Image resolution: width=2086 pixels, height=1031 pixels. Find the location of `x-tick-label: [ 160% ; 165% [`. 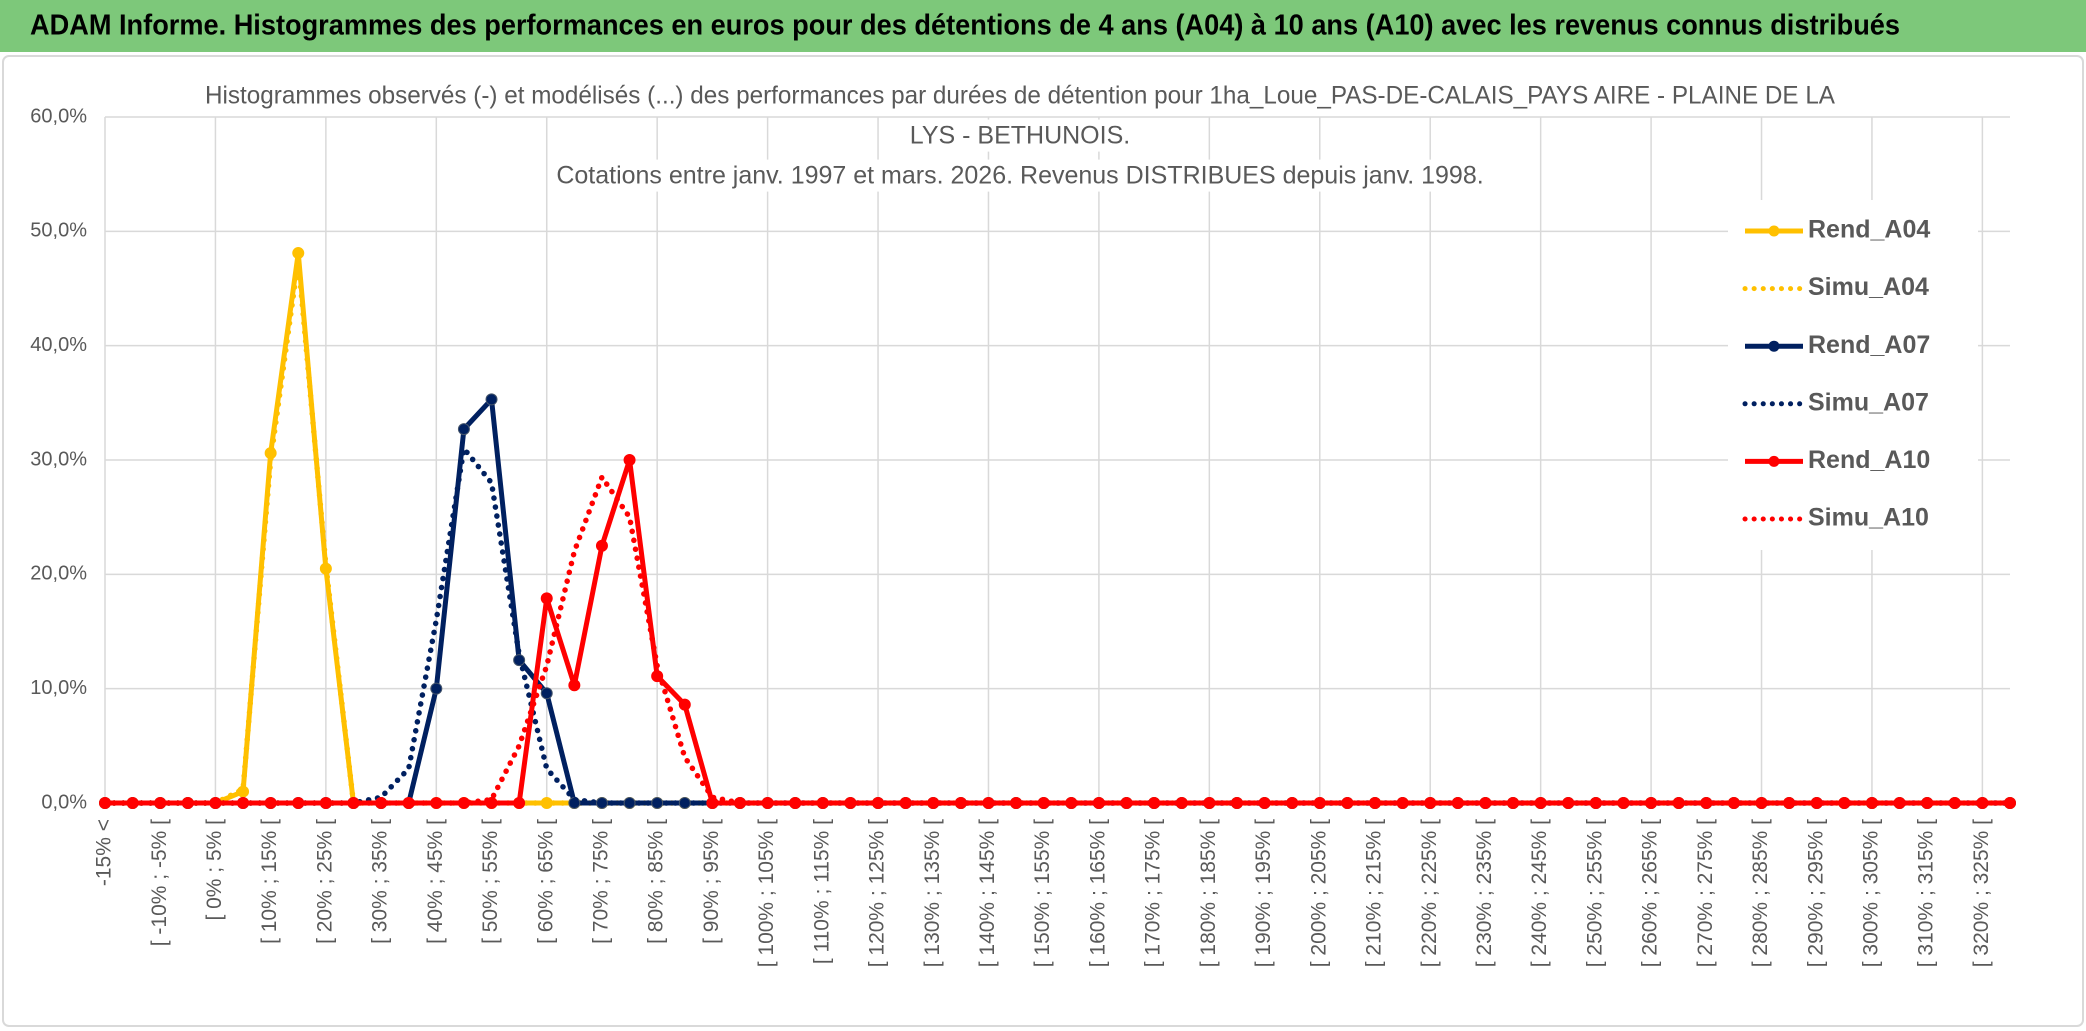

x-tick-label: [ 160% ; 165% [ is located at coordinates (1097, 893).